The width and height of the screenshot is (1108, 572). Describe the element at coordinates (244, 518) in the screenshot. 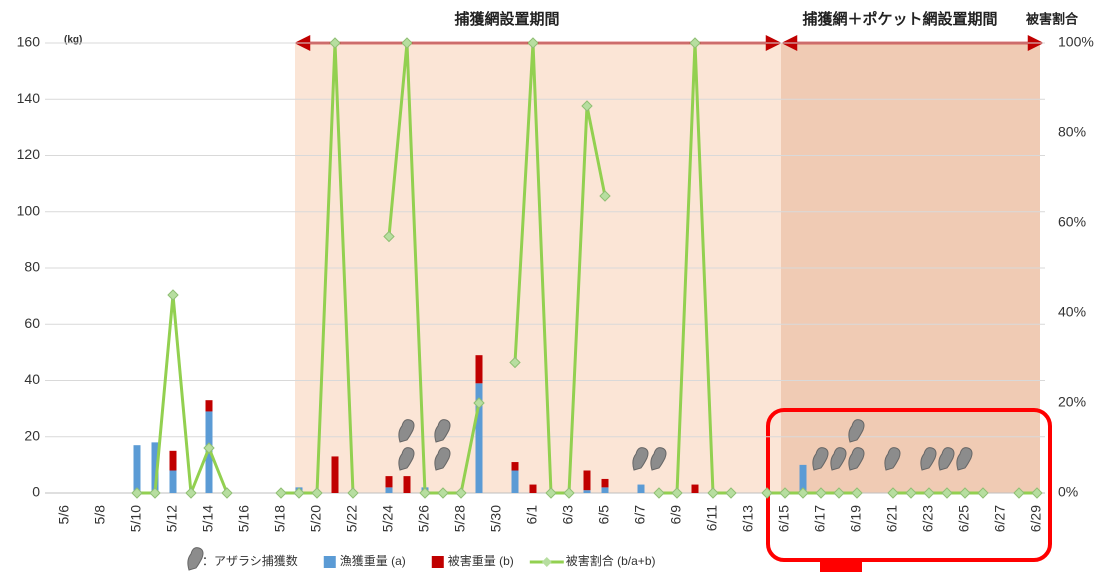

I see `x-tick-label: 5/16` at that location.